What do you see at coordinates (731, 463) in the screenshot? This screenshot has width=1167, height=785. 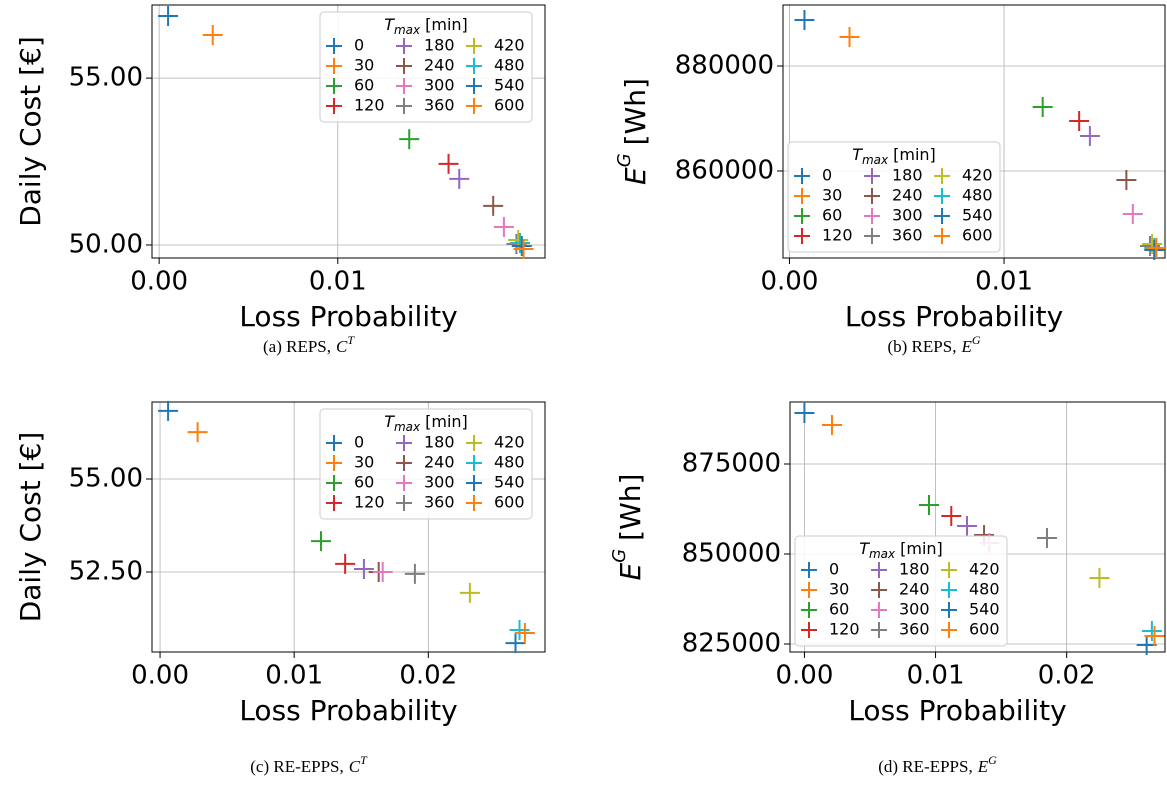 I see `y-tick-label: 875000` at bounding box center [731, 463].